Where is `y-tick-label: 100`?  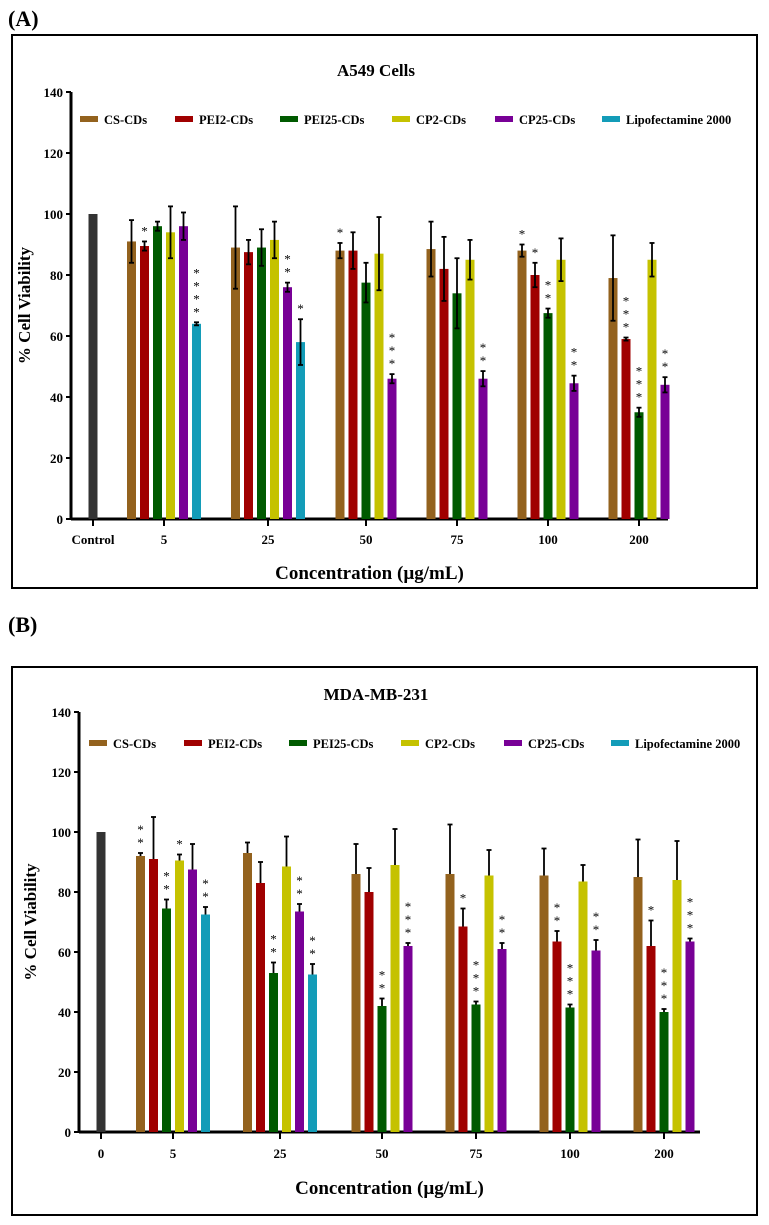 y-tick-label: 100 is located at coordinates (62, 832).